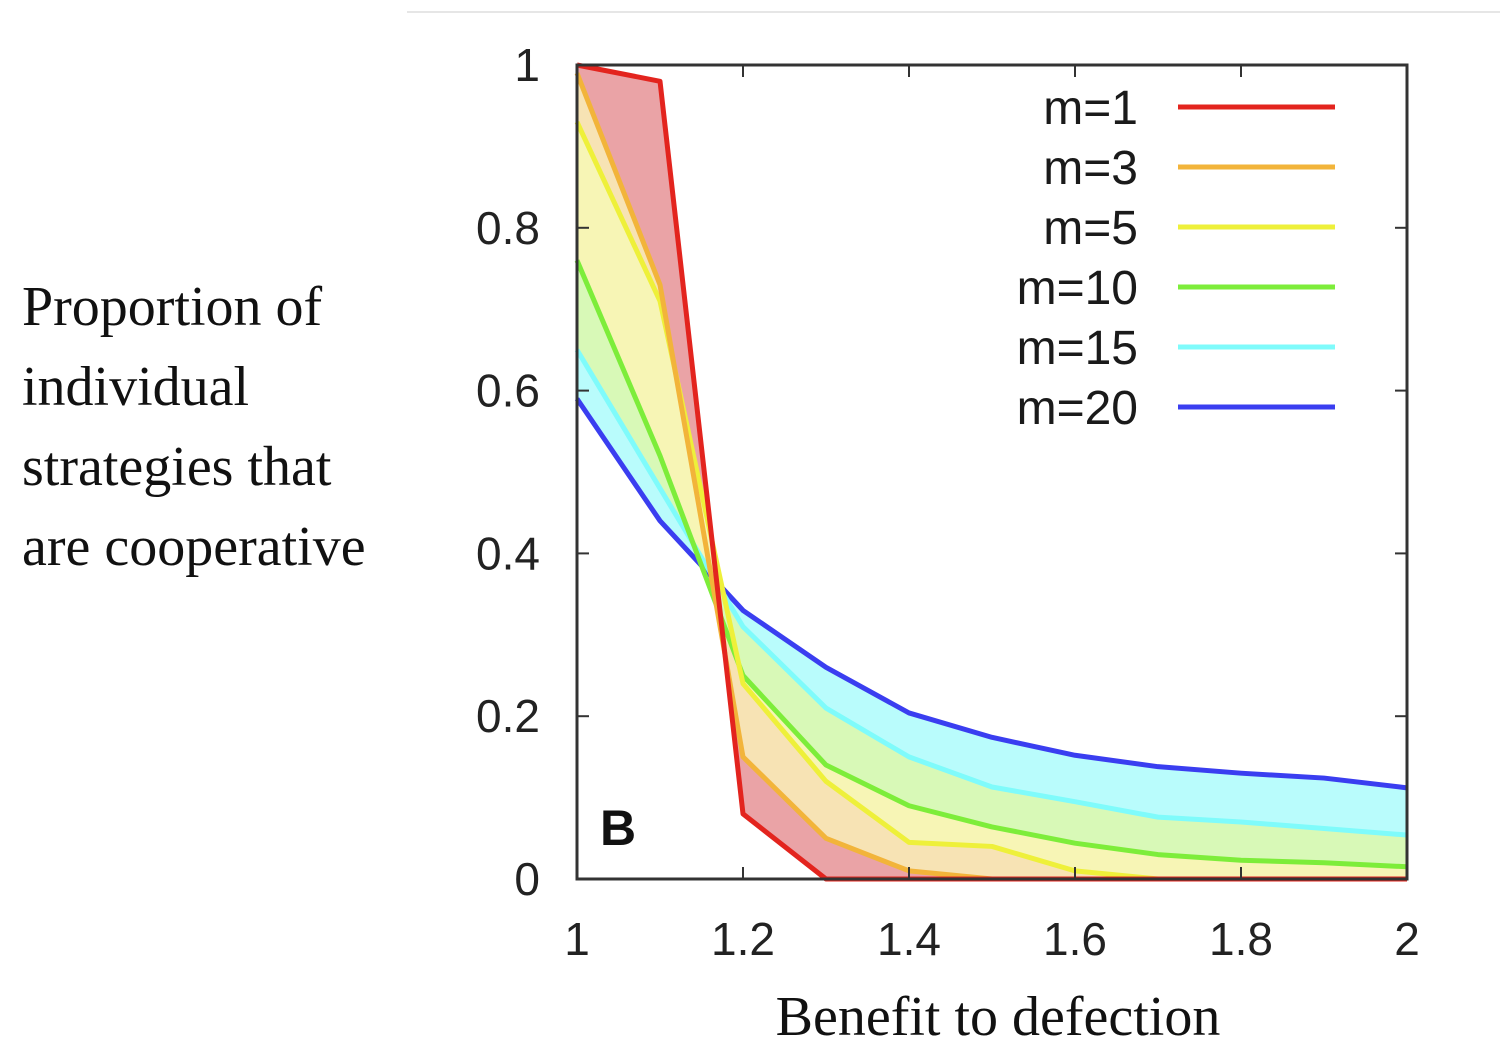 This screenshot has width=1500, height=1060. Describe the element at coordinates (1176, 408) in the screenshot. I see `legend-item: m=20` at that location.